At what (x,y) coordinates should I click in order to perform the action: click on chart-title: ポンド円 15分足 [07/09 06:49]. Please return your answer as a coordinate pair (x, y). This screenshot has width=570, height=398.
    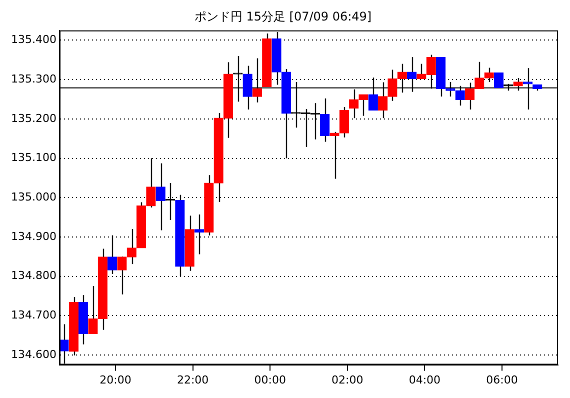
    Looking at the image, I should click on (283, 16).